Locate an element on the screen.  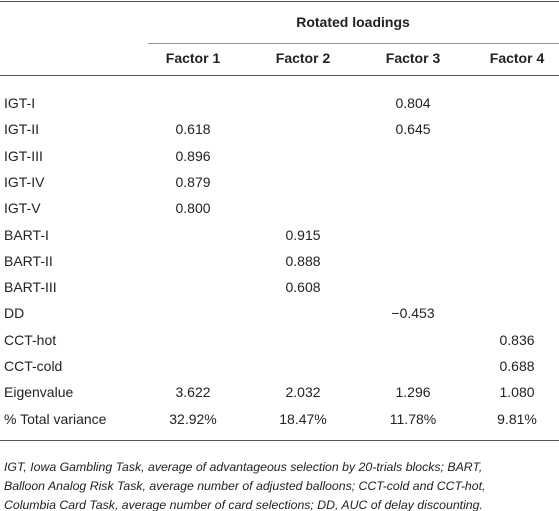
cell: 1.296 is located at coordinates (413, 392).